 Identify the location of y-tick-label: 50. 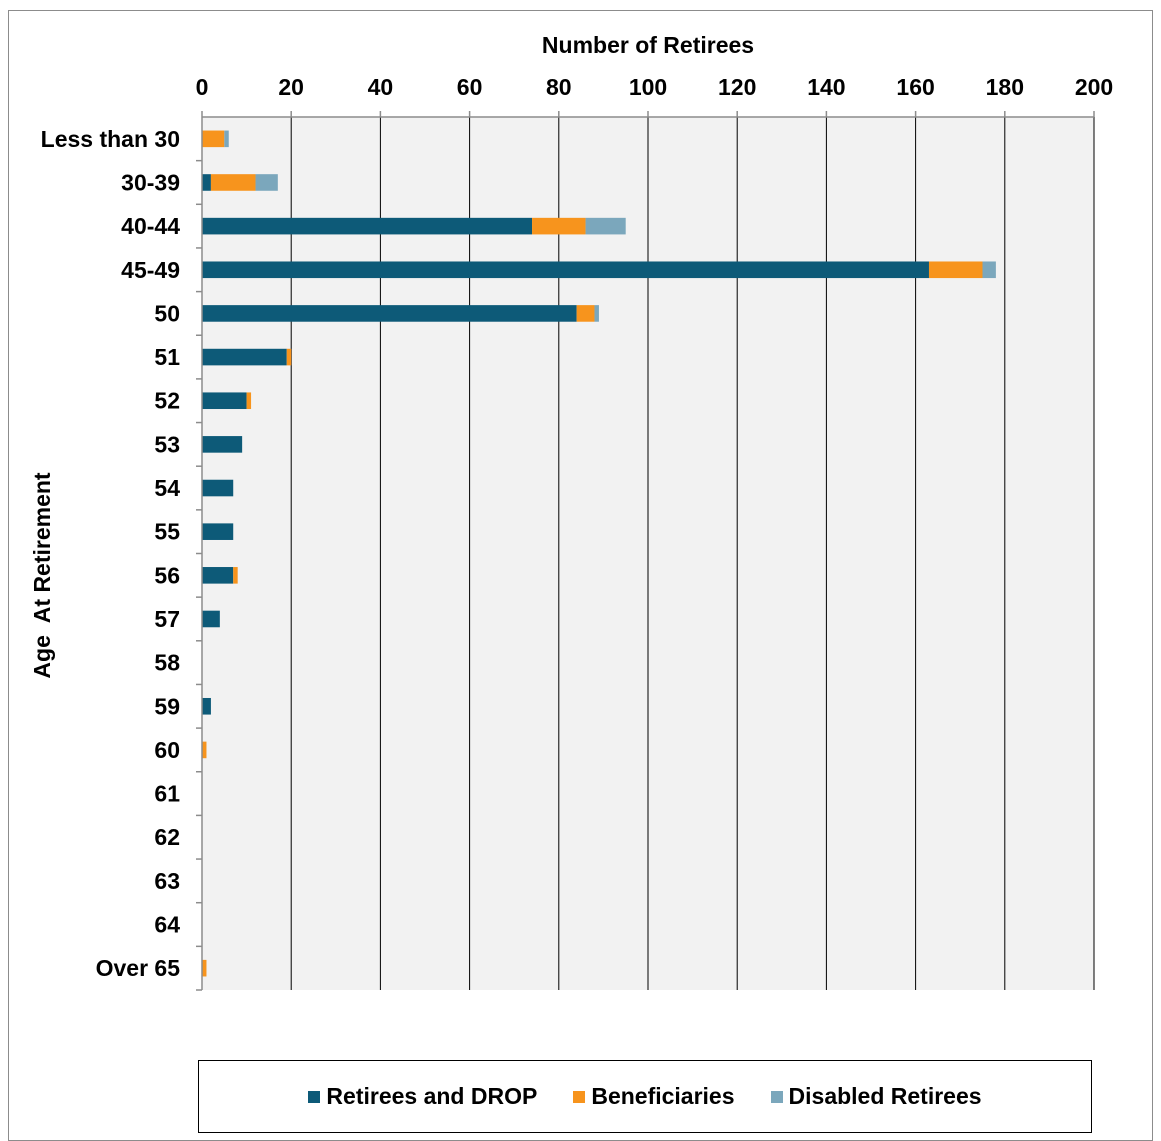
(167, 313).